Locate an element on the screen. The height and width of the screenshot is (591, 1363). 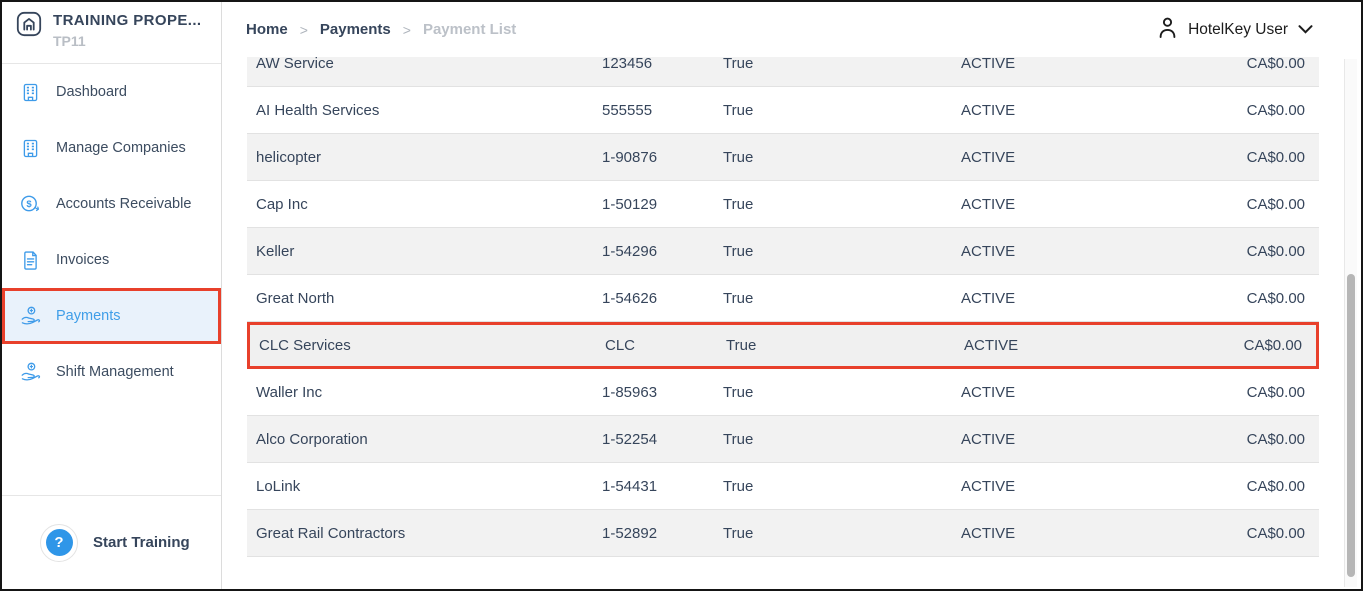
user-menu: HotelKey User is located at coordinates (1235, 30).